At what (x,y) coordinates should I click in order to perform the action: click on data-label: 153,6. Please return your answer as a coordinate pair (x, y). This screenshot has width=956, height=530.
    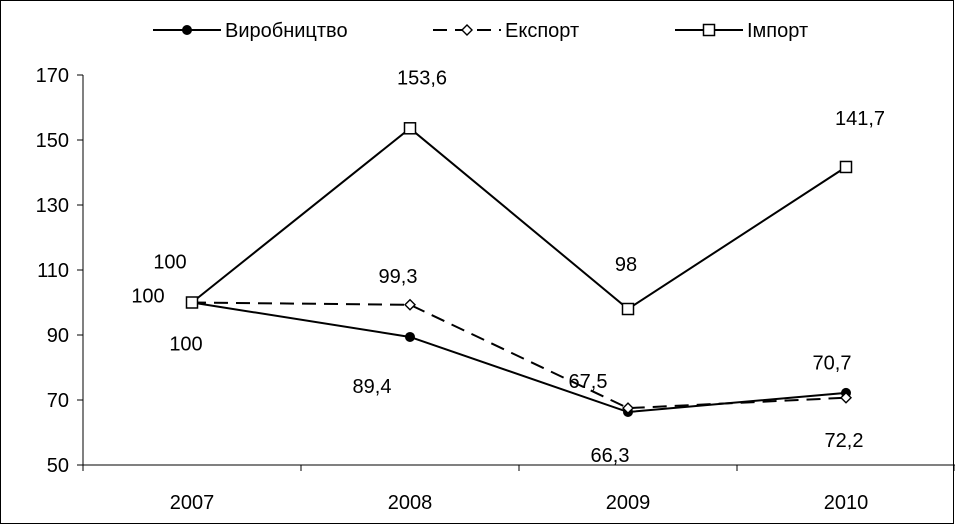
    Looking at the image, I should click on (422, 78).